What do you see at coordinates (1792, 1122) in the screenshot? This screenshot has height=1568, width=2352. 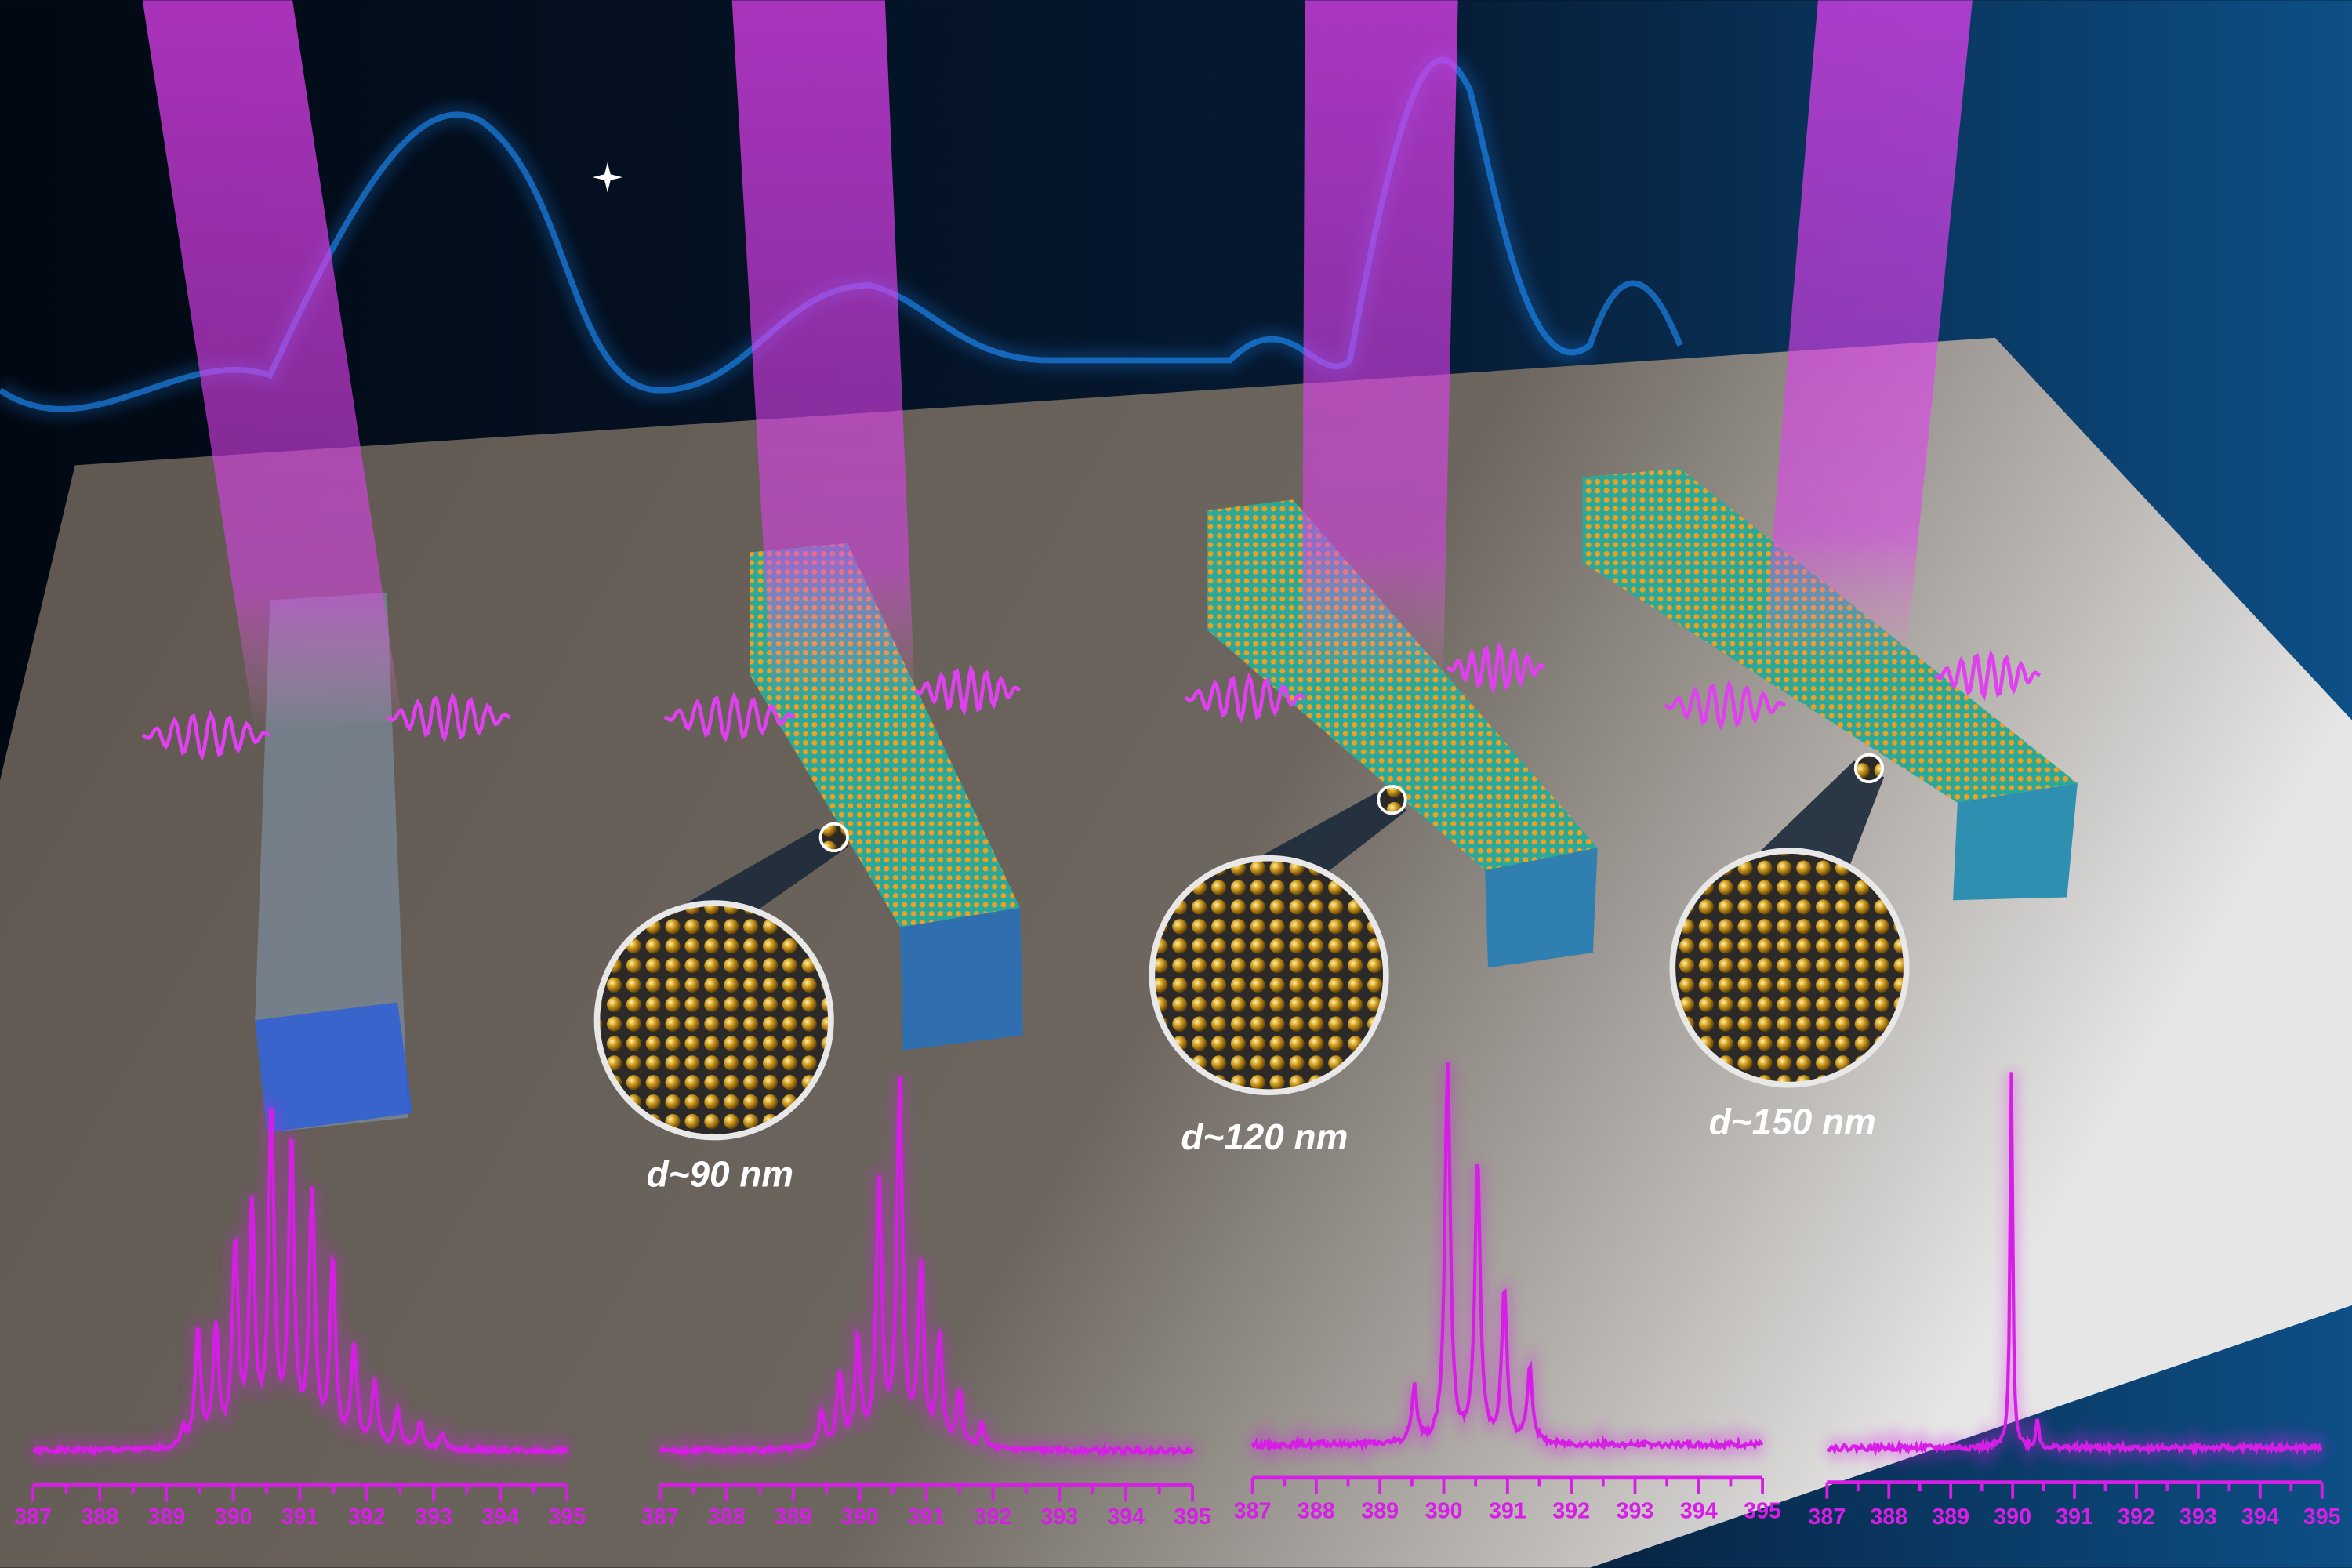 I see `diameter-label-150nm: d~150 nm` at bounding box center [1792, 1122].